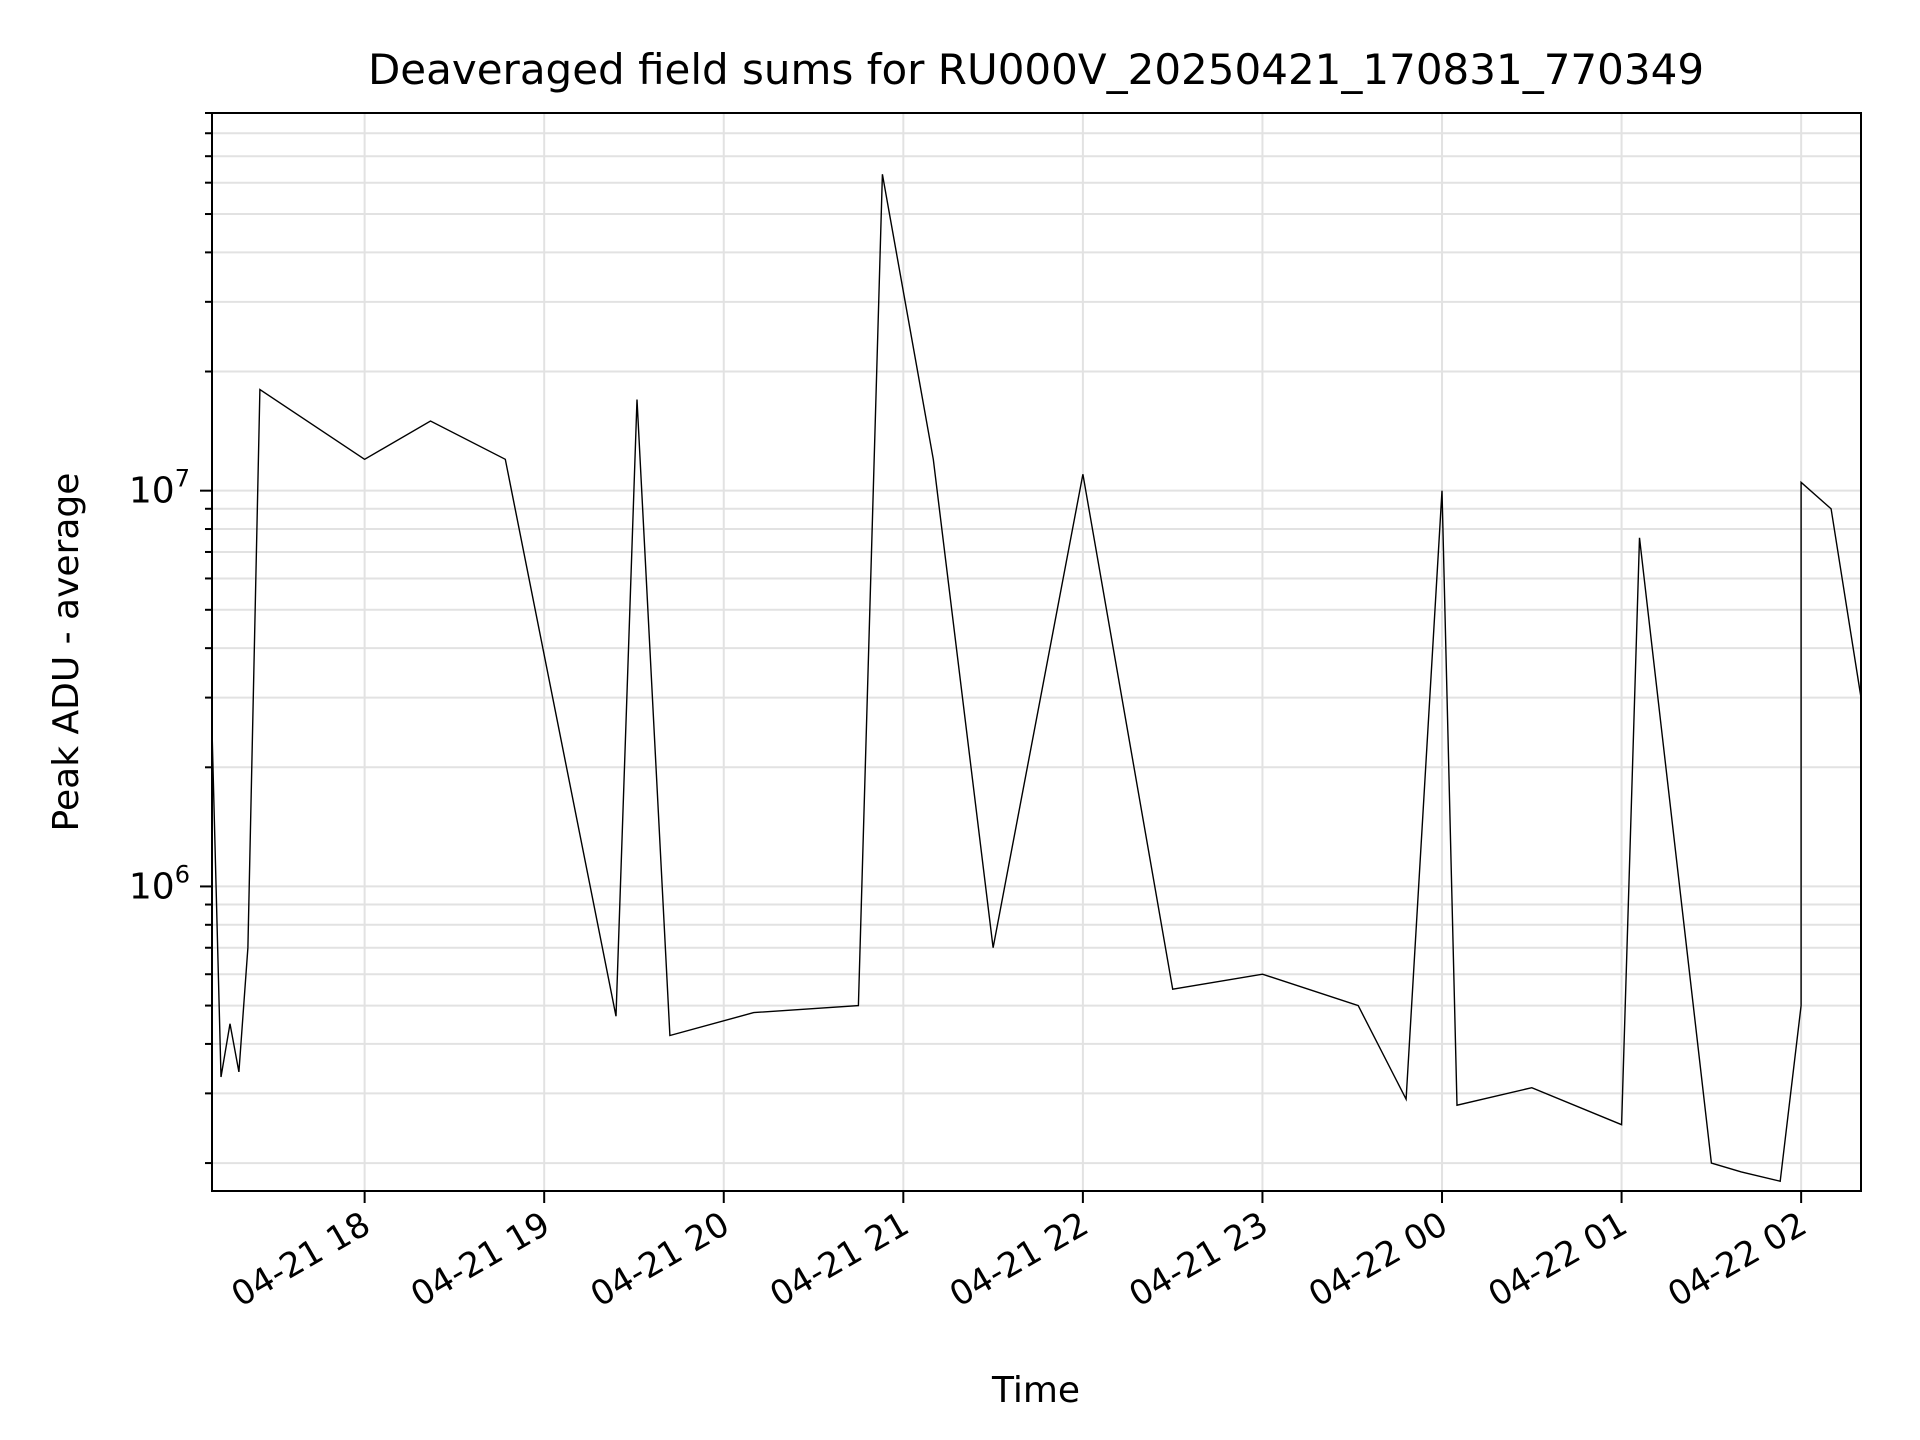 This screenshot has width=1920, height=1440. What do you see at coordinates (170, 638) in the screenshot?
I see `y-axis: 10⁶ 10⁷` at bounding box center [170, 638].